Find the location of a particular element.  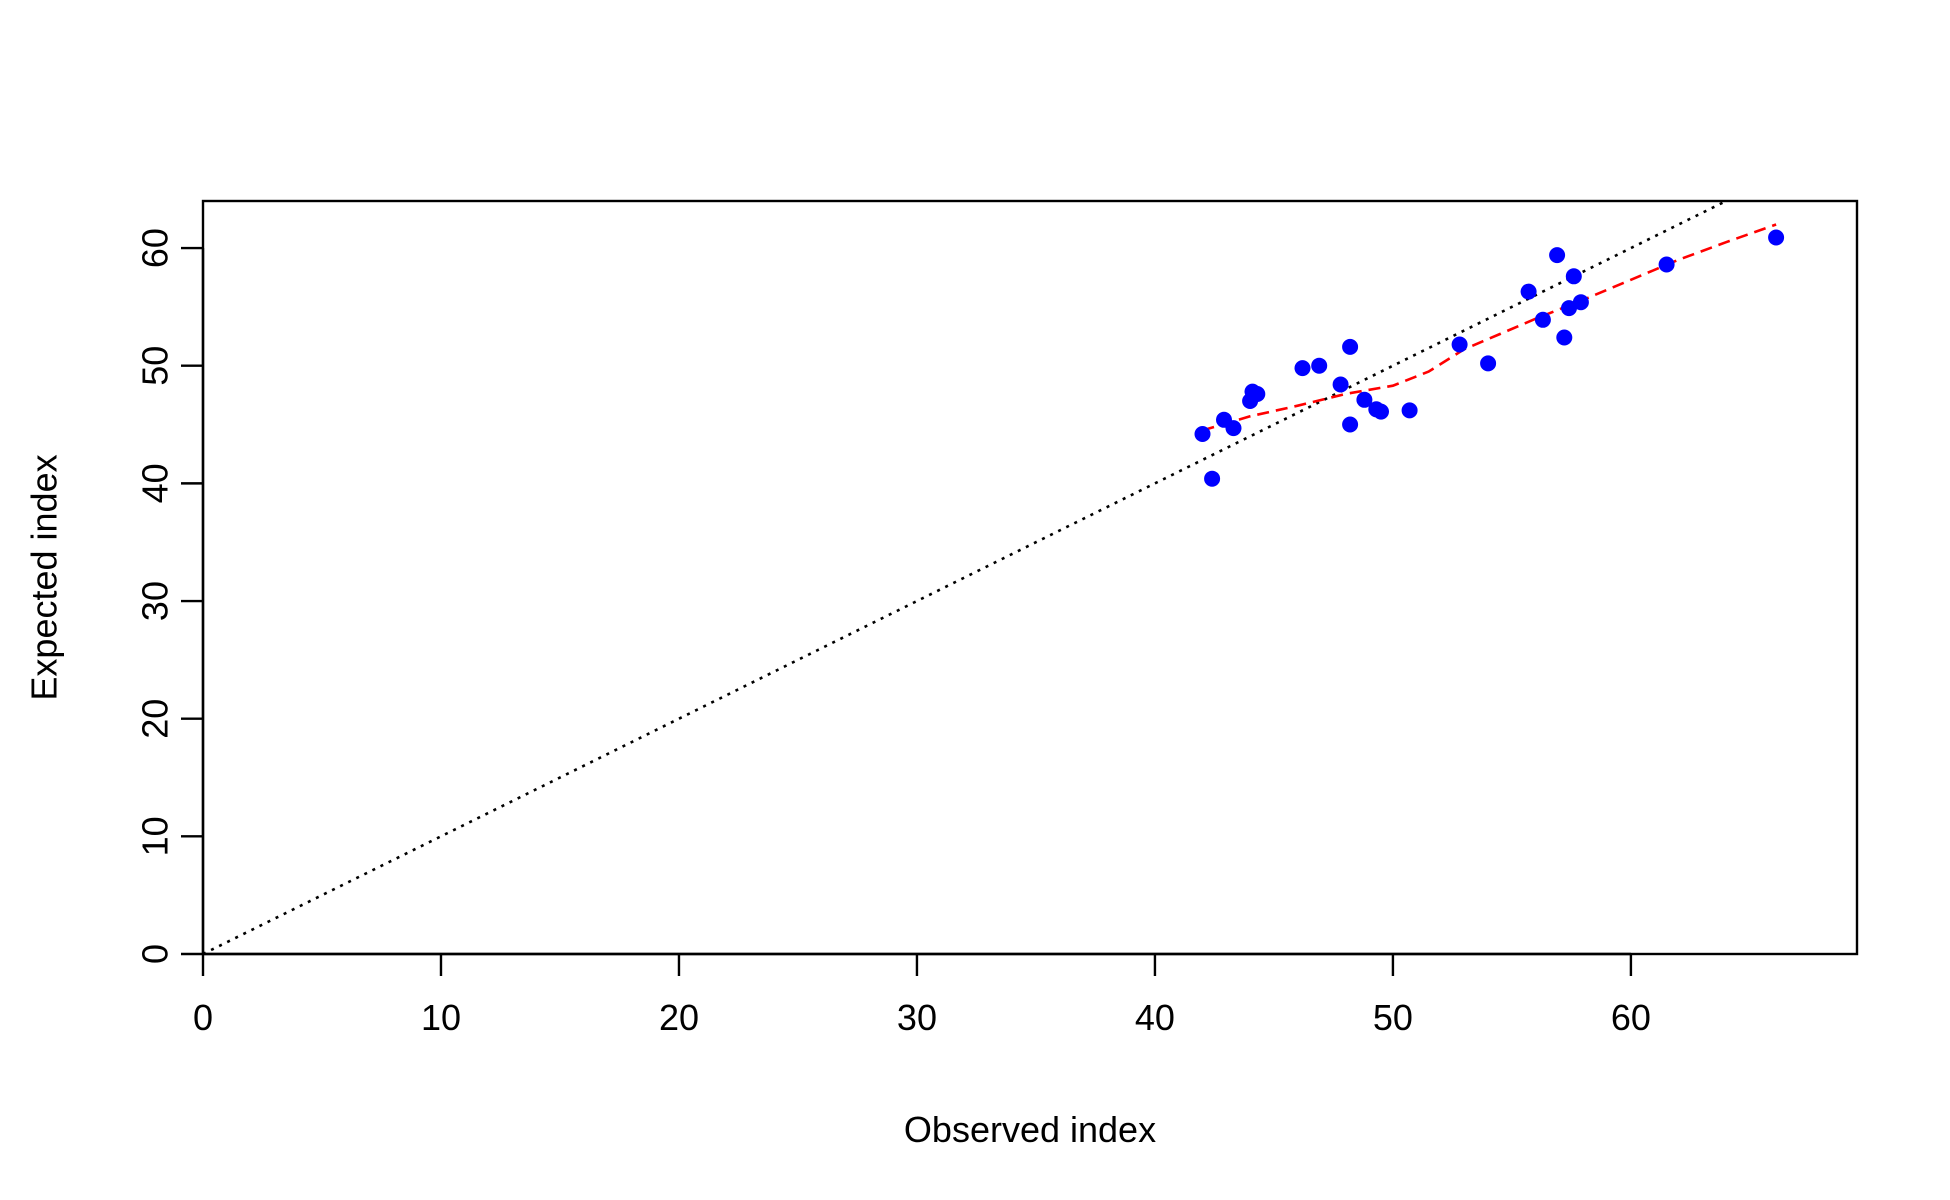

y-tick-label: 50 is located at coordinates (155, 366).